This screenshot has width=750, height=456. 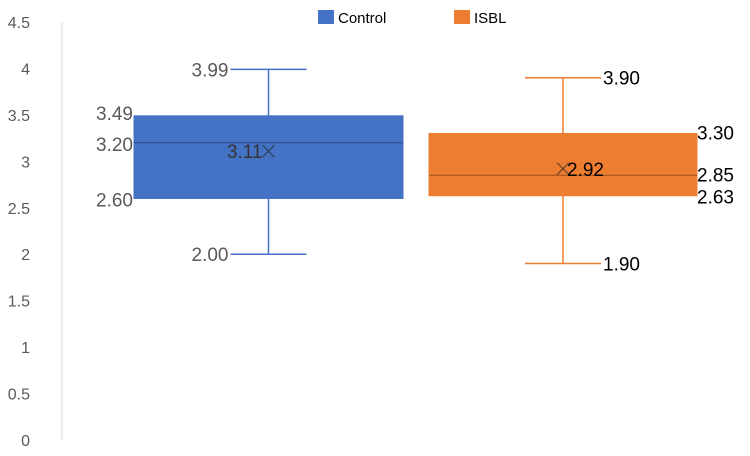 I want to click on max-label: 3.90, so click(x=621, y=79).